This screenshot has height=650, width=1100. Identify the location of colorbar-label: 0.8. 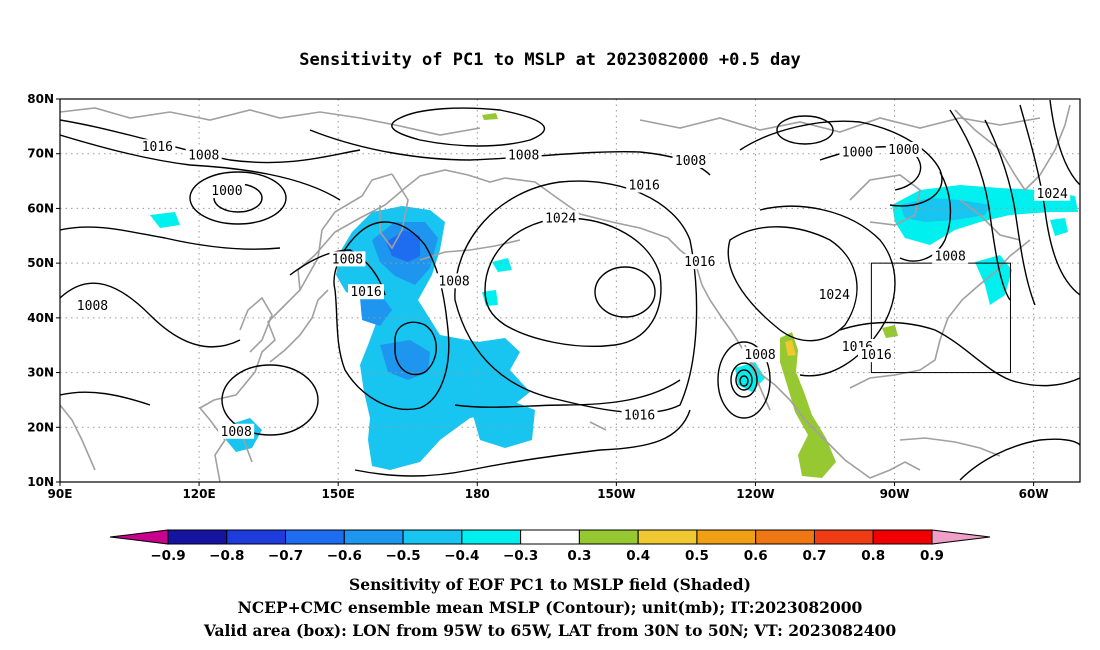
(873, 556).